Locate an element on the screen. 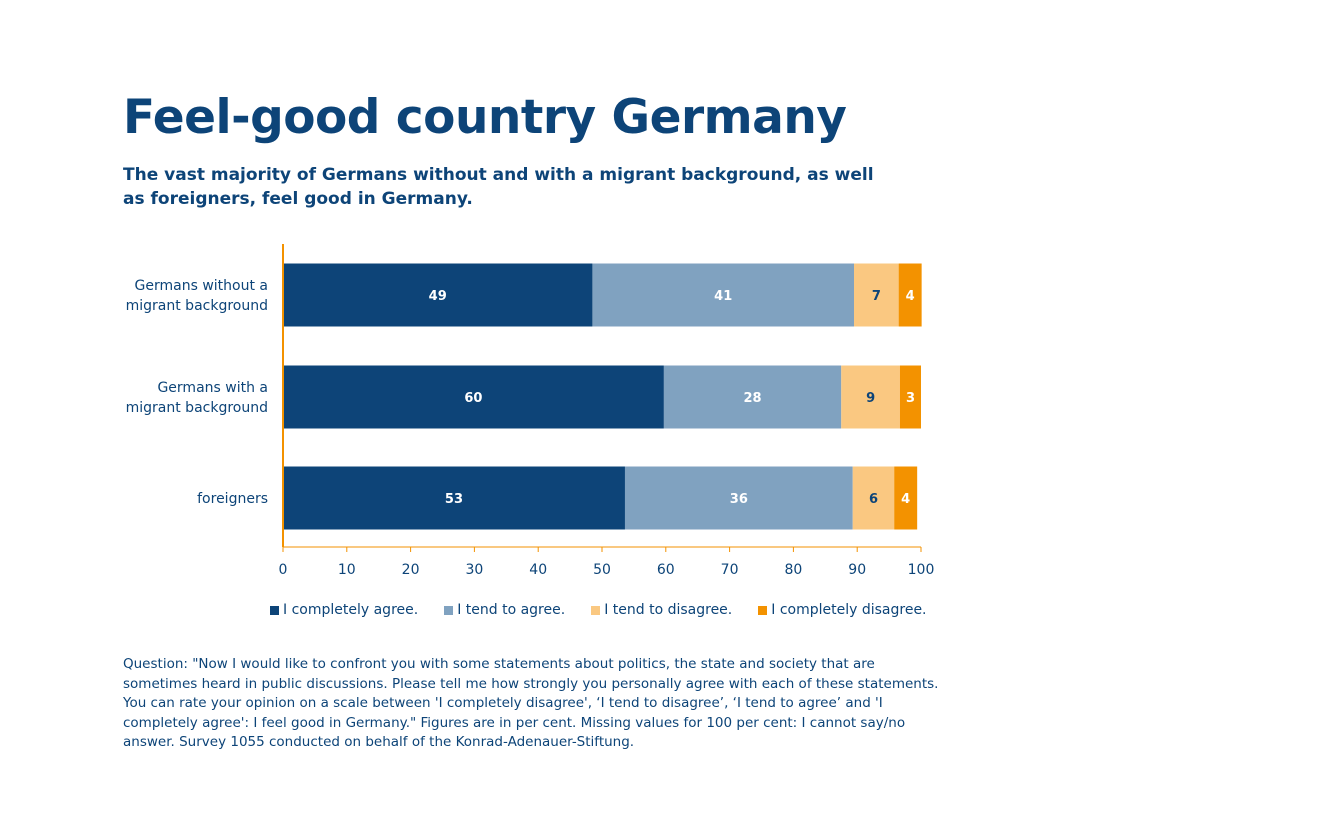 This screenshot has width=1320, height=838. x-tick-label: 40 is located at coordinates (538, 570).